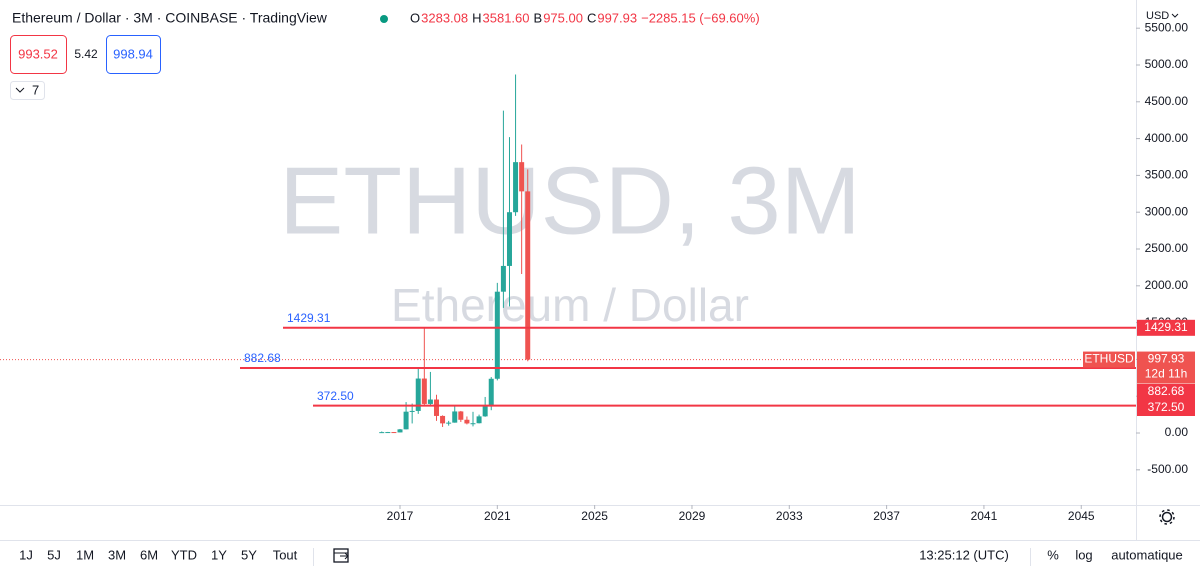 The image size is (1200, 572). What do you see at coordinates (309, 318) in the screenshot?
I see `horizontal-line-label: 1429.31` at bounding box center [309, 318].